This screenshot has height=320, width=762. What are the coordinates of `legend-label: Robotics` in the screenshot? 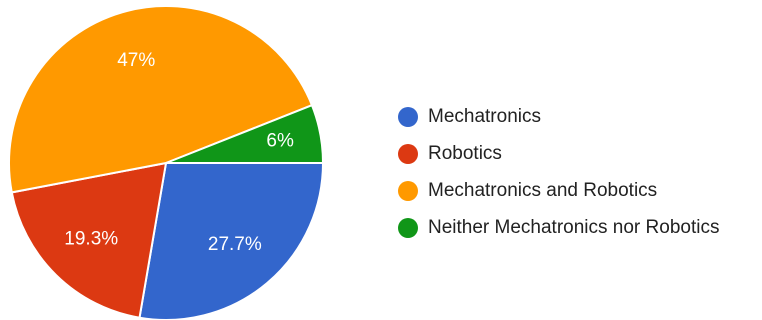 It's located at (465, 153).